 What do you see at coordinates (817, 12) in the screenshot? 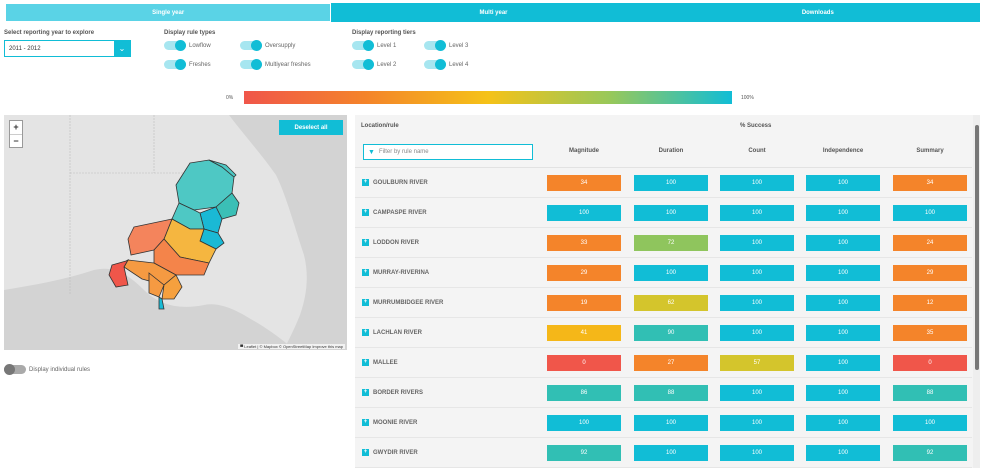
I see `tab-downloads: Downloads` at bounding box center [817, 12].